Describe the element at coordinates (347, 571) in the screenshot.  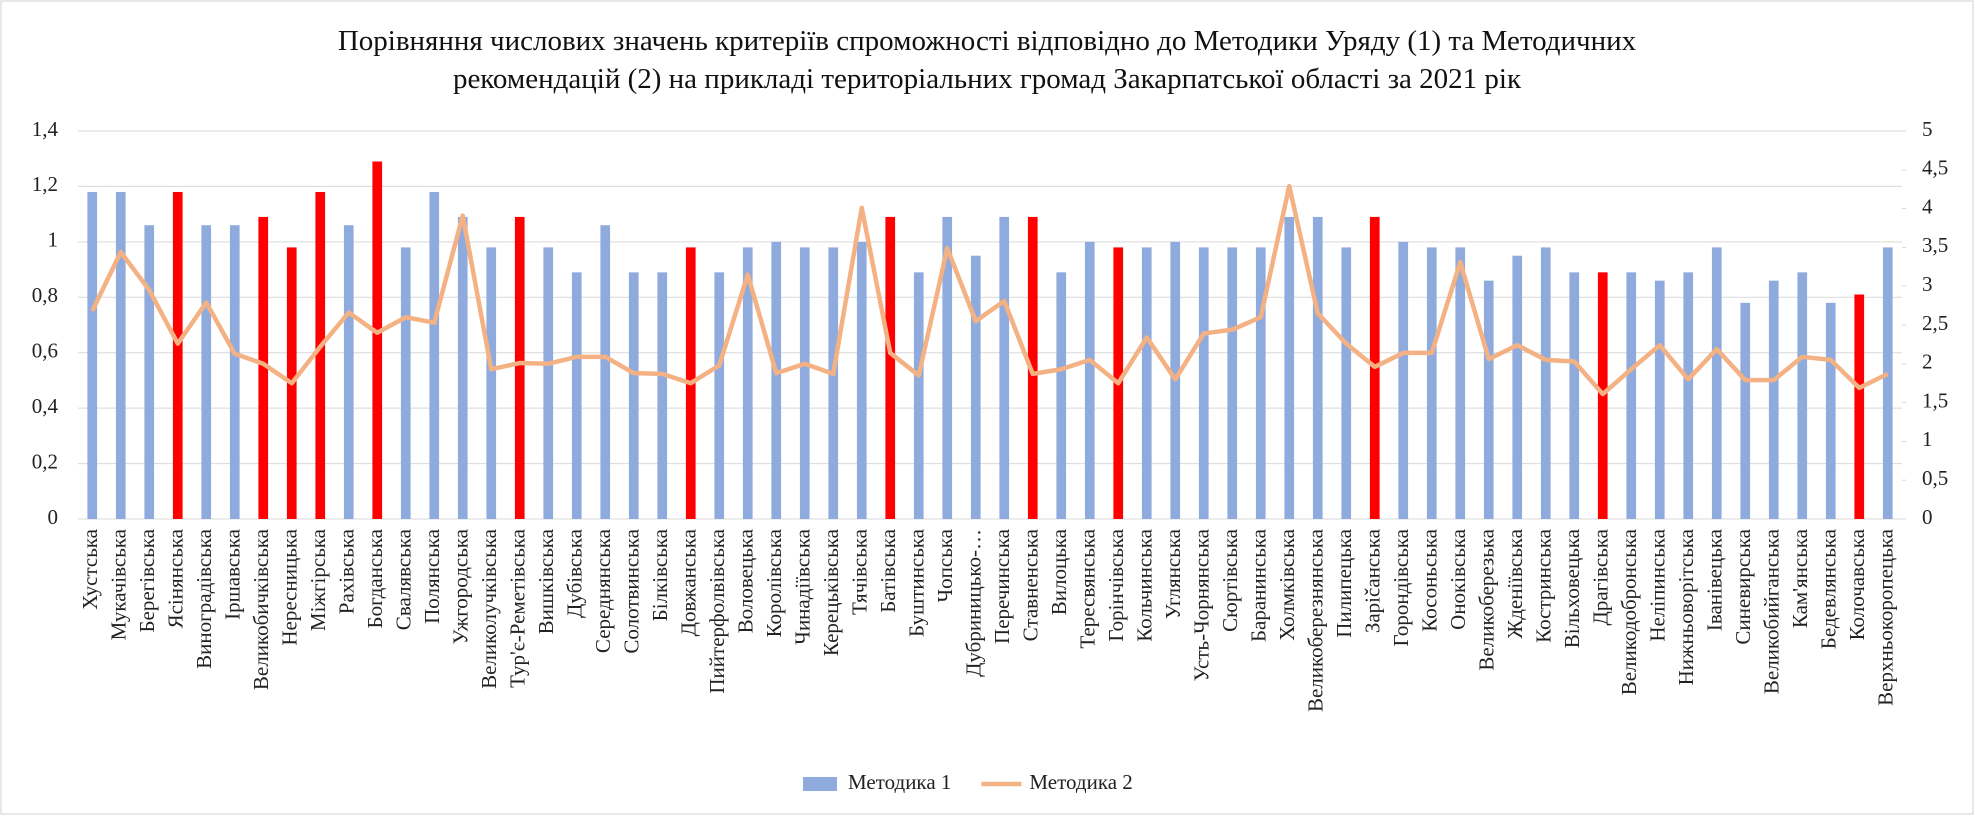
I see `x-tick-label: Рахівська` at that location.